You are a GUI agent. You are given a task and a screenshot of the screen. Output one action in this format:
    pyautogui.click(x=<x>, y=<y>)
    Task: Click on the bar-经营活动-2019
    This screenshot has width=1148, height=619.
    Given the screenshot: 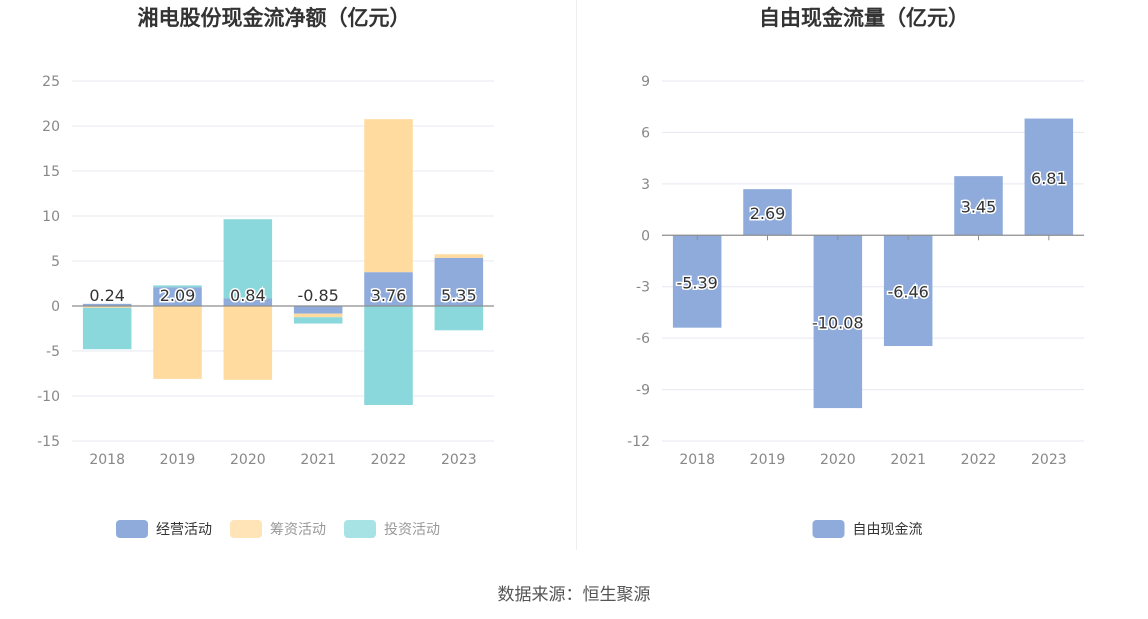 What is the action you would take?
    pyautogui.click(x=177, y=296)
    